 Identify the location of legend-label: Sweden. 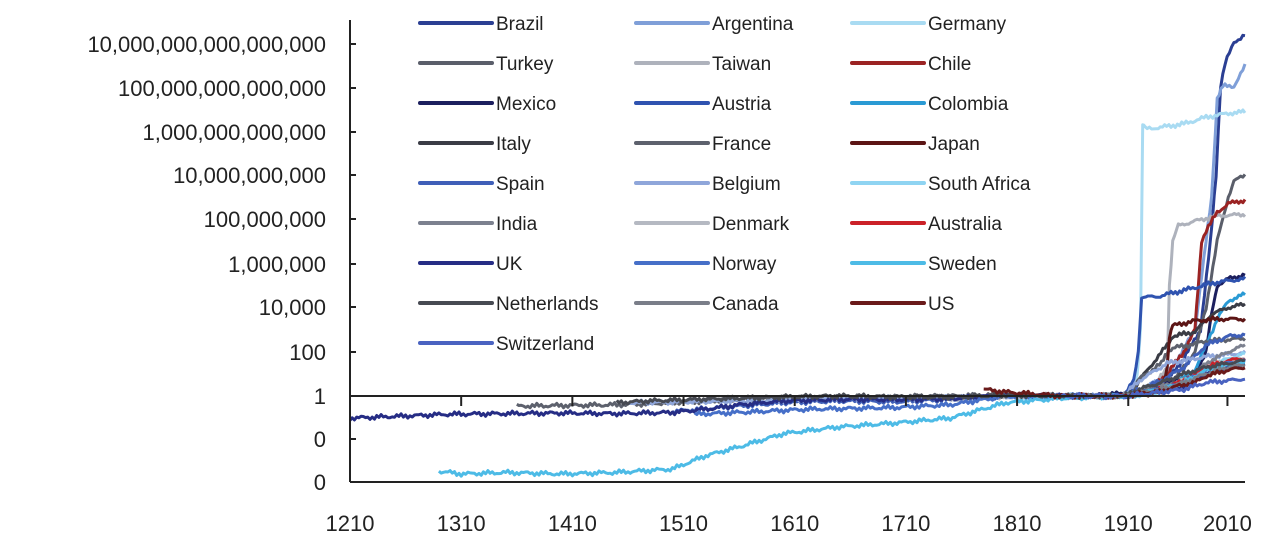
(962, 264).